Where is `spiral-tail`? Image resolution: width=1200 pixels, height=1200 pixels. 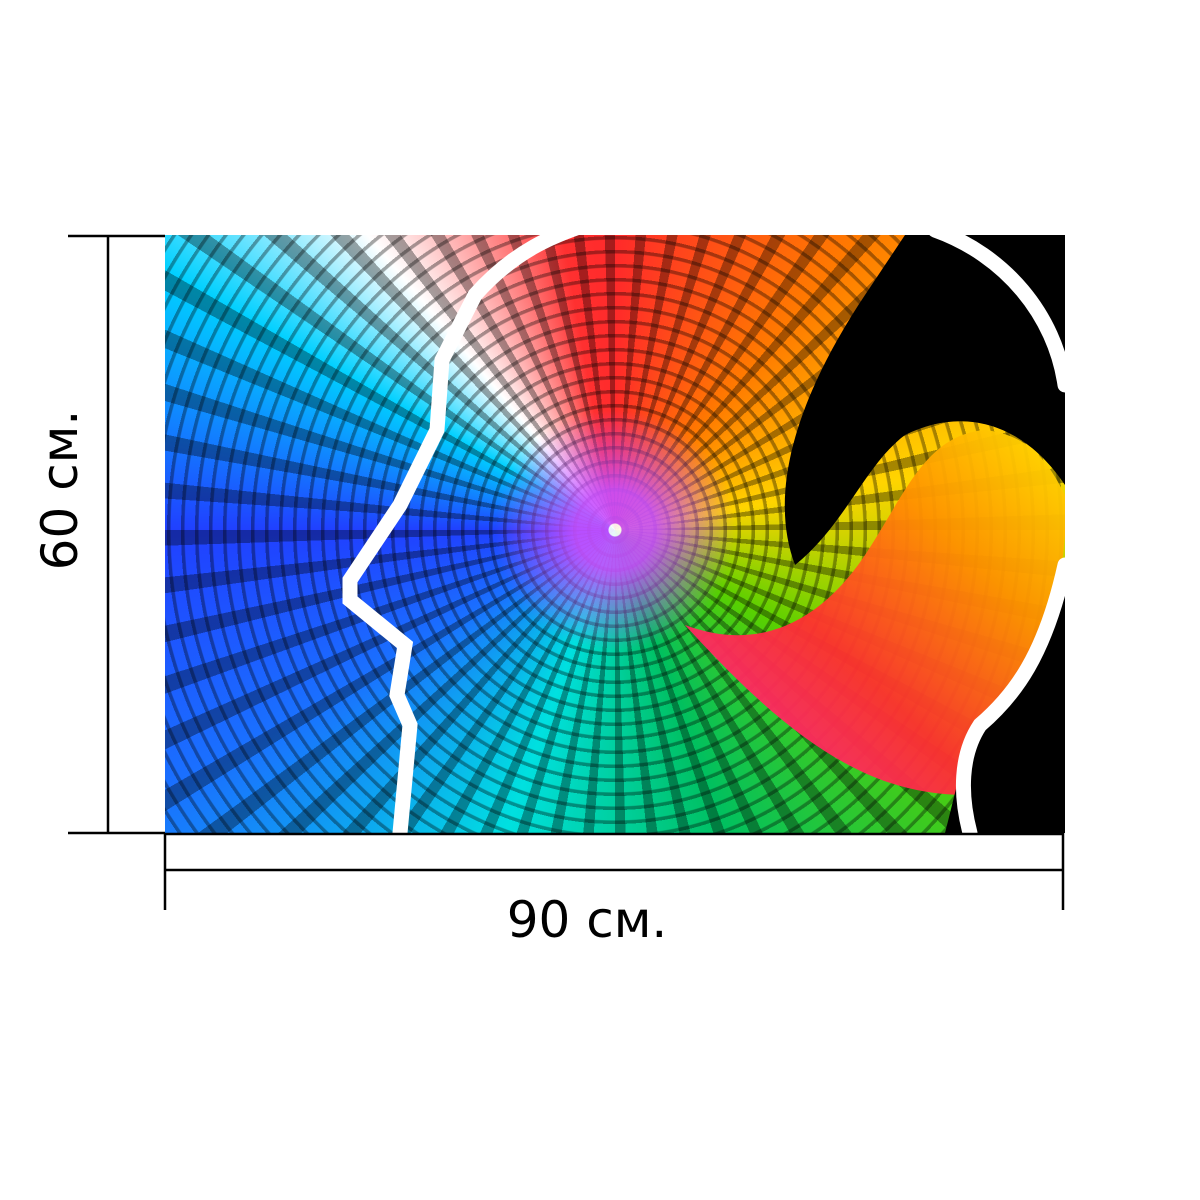
spiral-tail is located at coordinates (875, 612).